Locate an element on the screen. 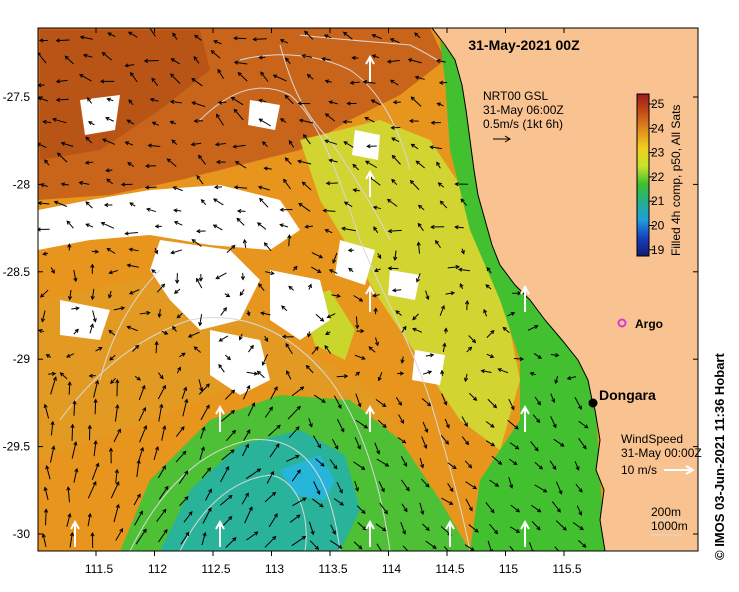 This screenshot has width=739, height=592. lon-tick-label: 115 is located at coordinates (508, 569).